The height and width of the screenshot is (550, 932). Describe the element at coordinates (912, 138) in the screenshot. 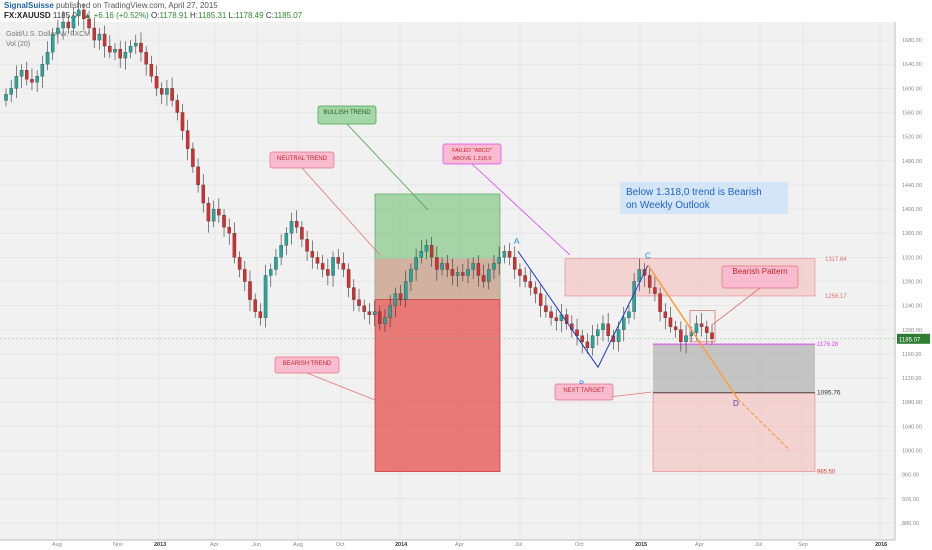

I see `price-tick-label: 1520.00` at that location.